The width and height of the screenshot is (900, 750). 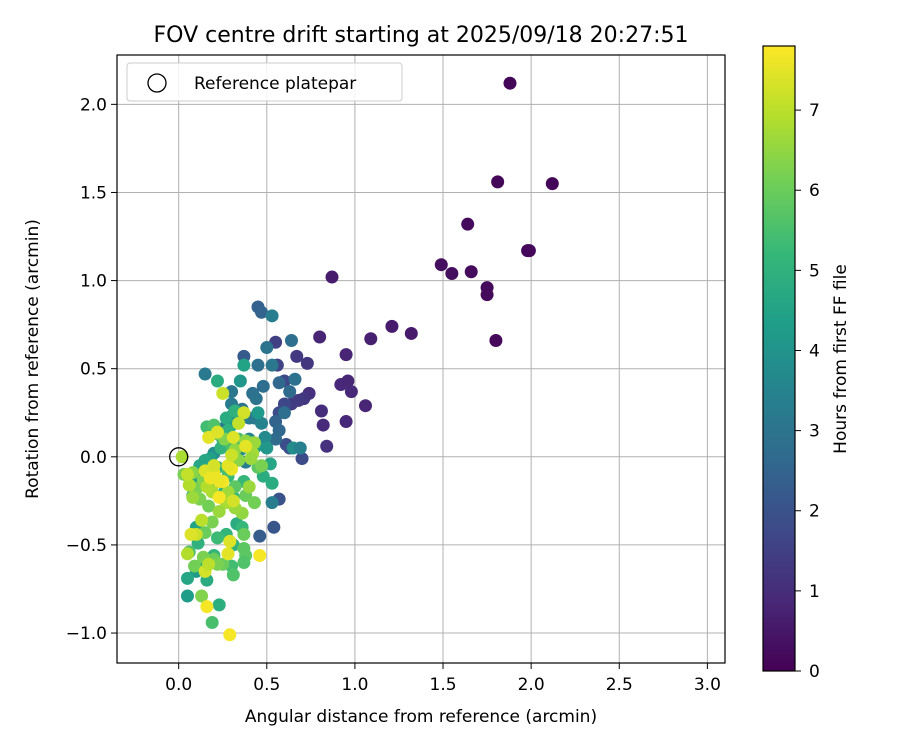 What do you see at coordinates (814, 432) in the screenshot?
I see `colorbar-tick-label: 3` at bounding box center [814, 432].